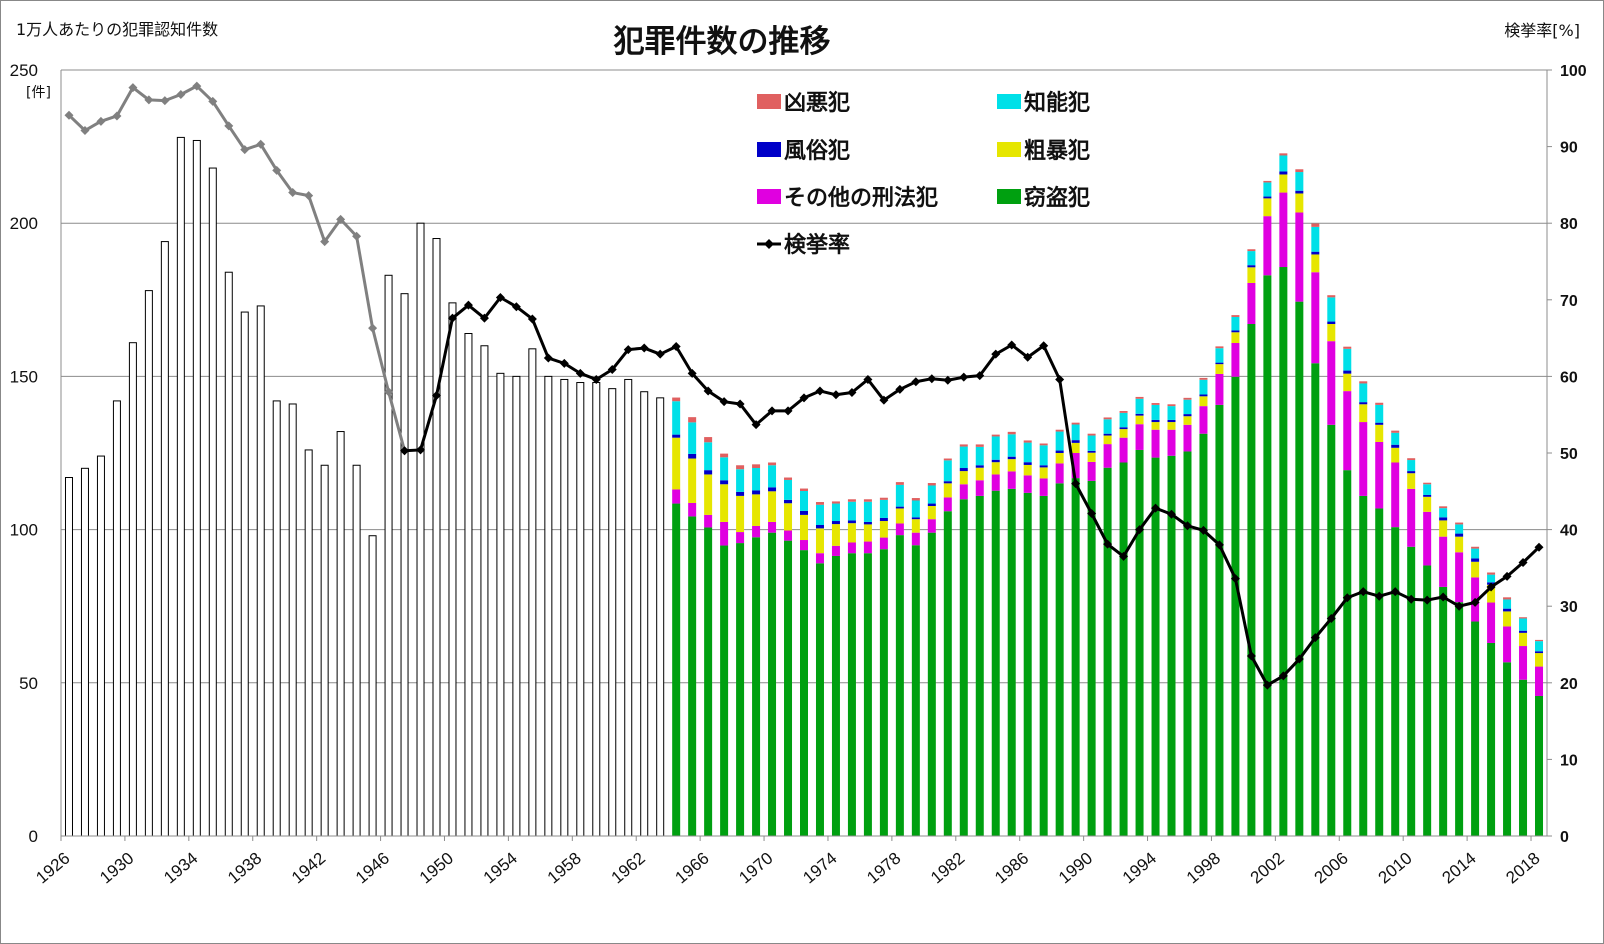 The width and height of the screenshot is (1604, 944). What do you see at coordinates (1569, 377) in the screenshot?
I see `y2-tick-label: 60` at bounding box center [1569, 377].